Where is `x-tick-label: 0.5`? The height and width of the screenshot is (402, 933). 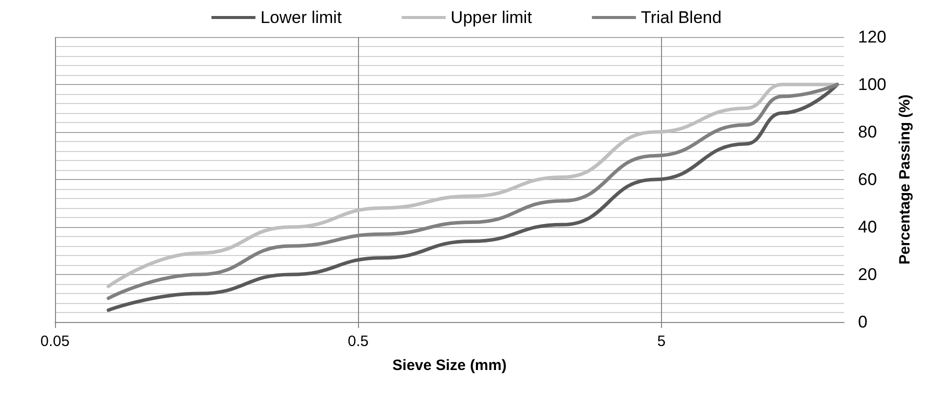
x-tick-label: 0.5 is located at coordinates (358, 341).